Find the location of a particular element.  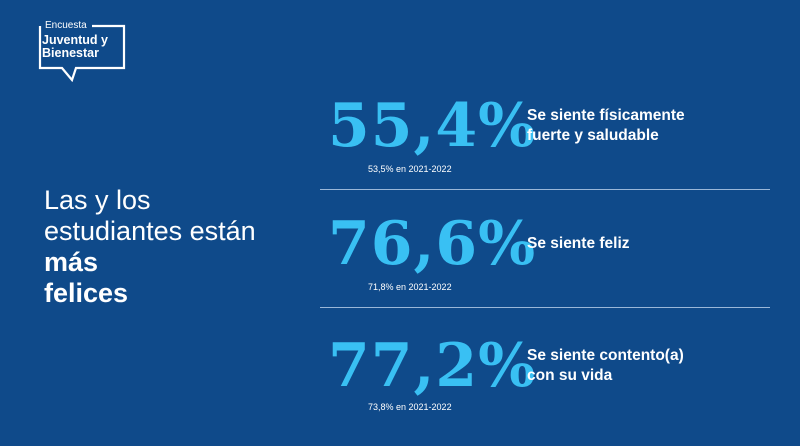

logo-title-line2: Bienestar is located at coordinates (70, 53).